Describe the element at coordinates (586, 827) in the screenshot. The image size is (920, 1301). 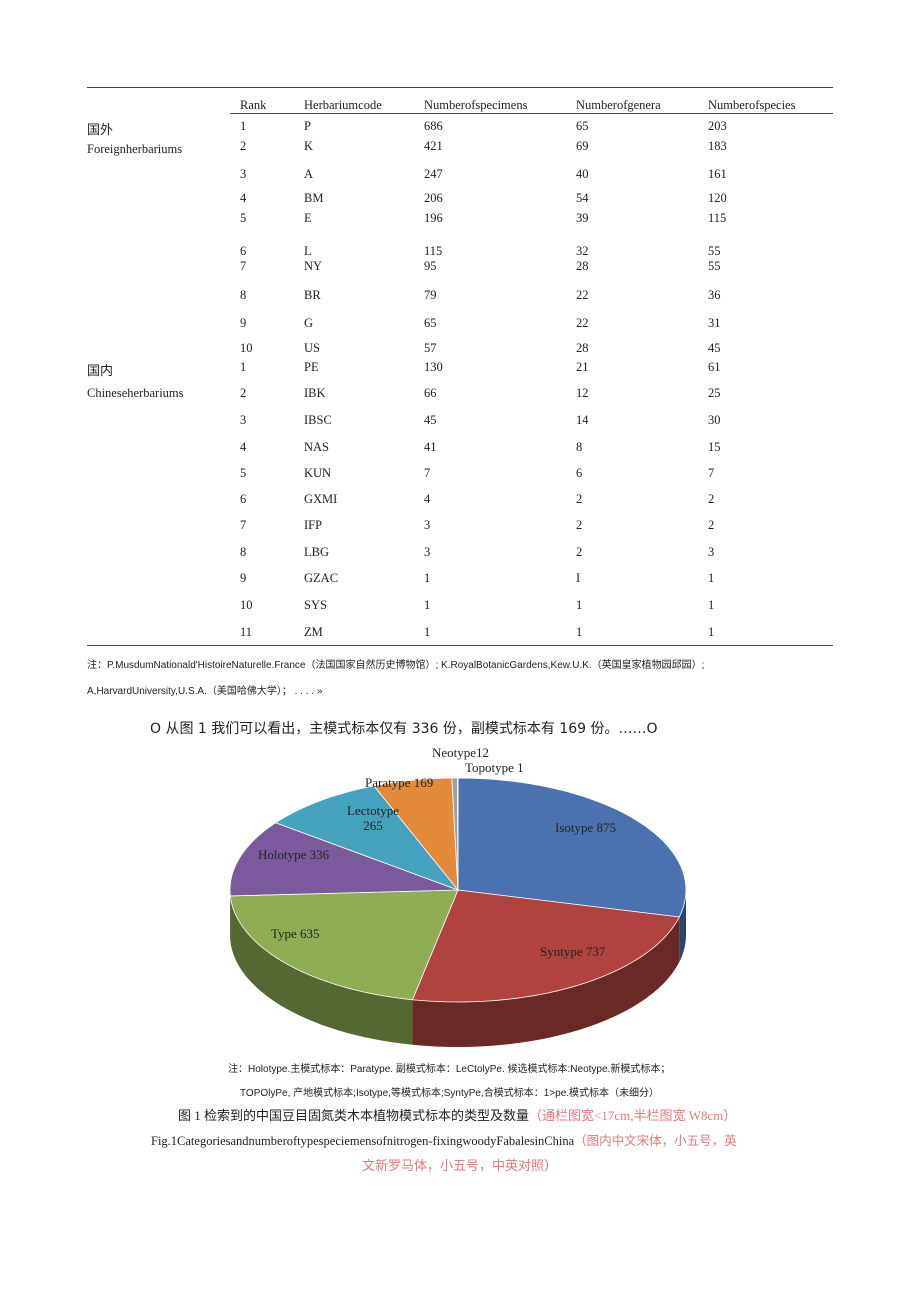
I see `pie-label-isotype: Isotype 875` at that location.